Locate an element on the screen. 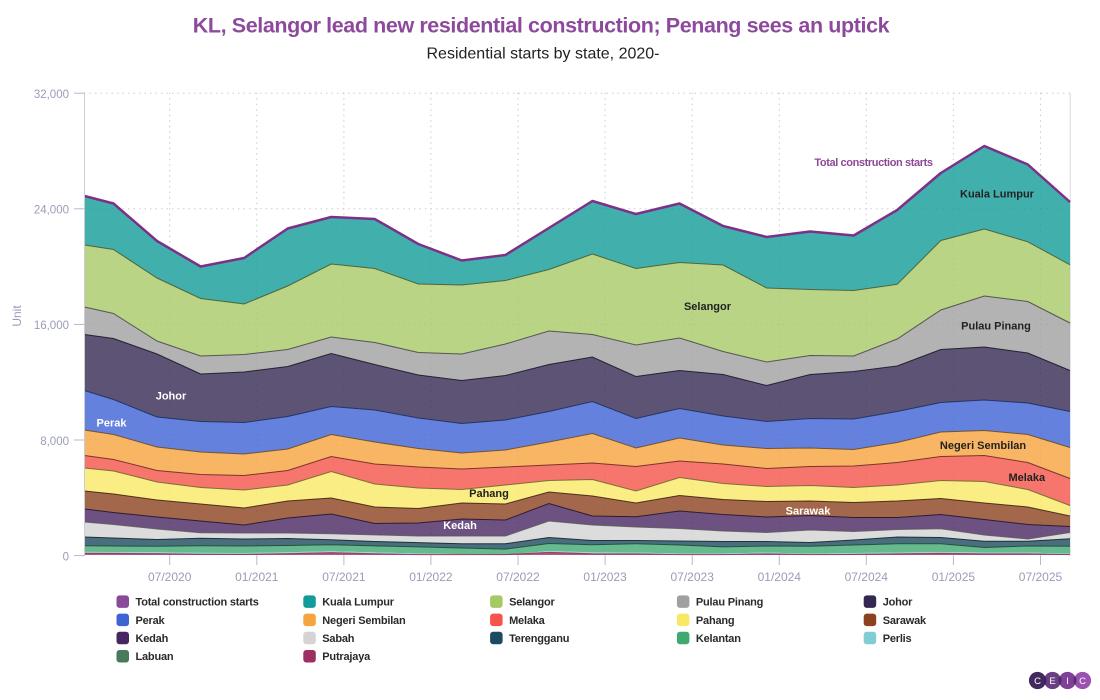 The image size is (1100, 700). svg-text: Kelantan is located at coordinates (718, 639).